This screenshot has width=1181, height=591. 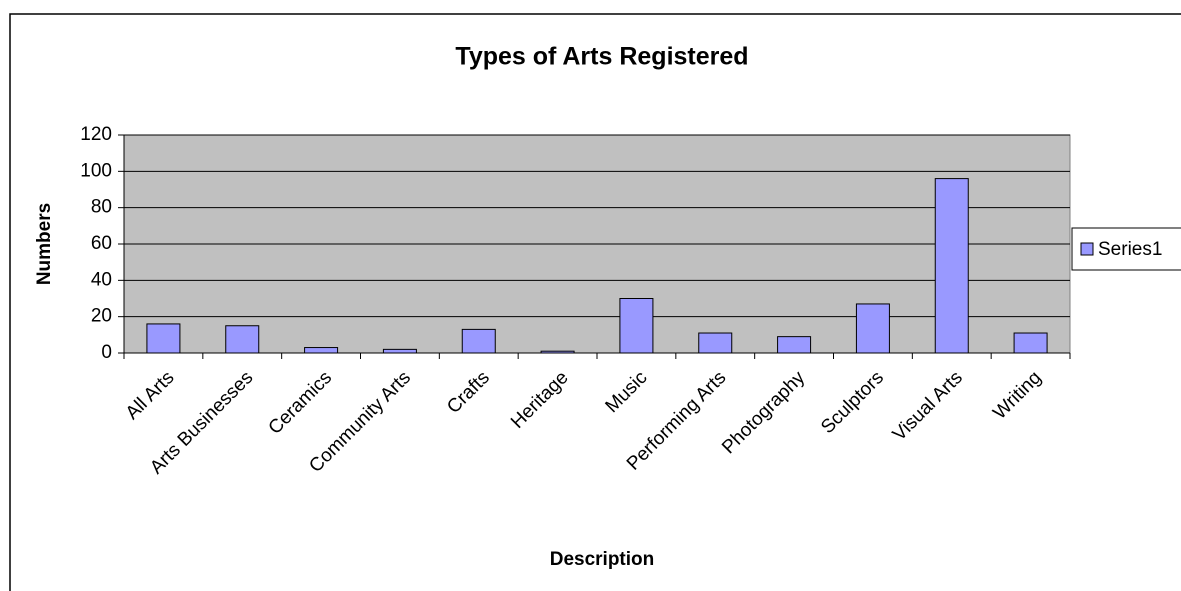 What do you see at coordinates (101, 207) in the screenshot?
I see `y-tick-label: 80` at bounding box center [101, 207].